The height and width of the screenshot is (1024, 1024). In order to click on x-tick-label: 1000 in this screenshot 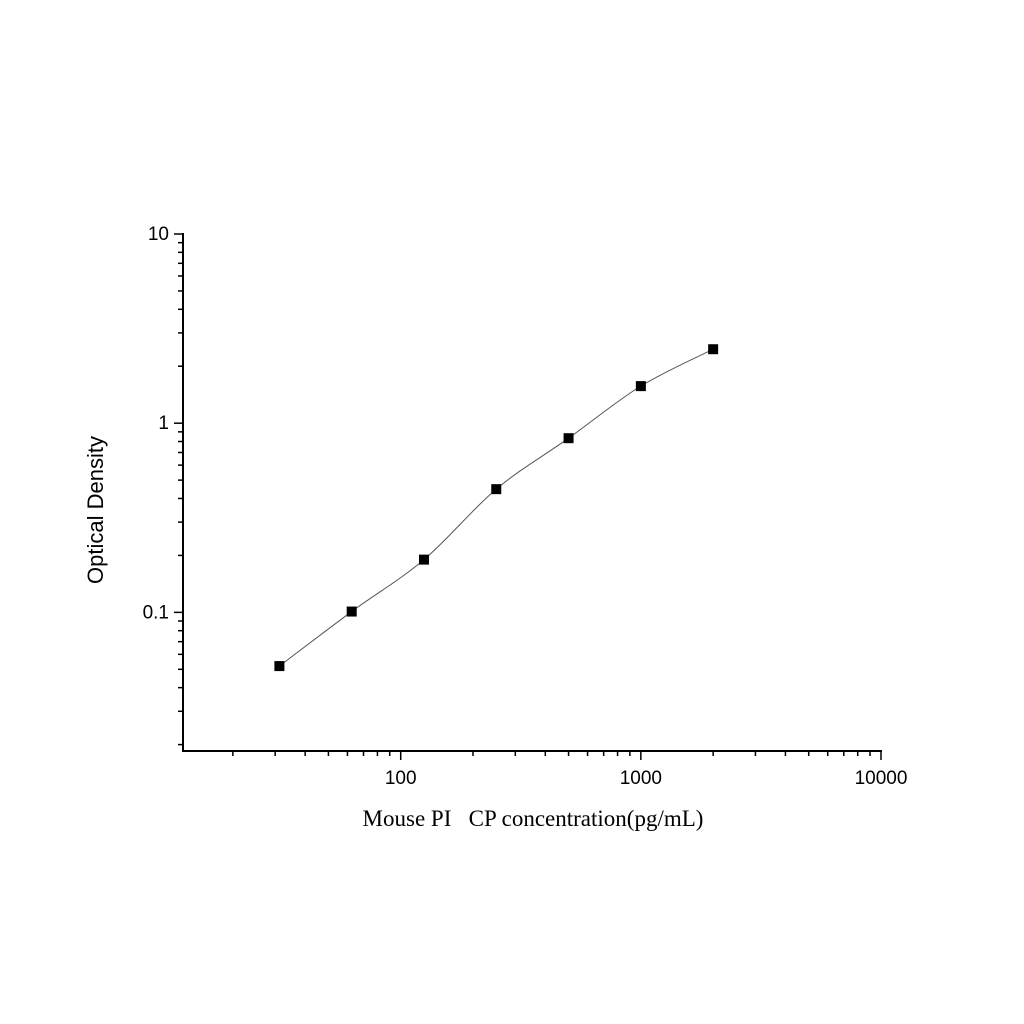, I will do `click(641, 778)`.